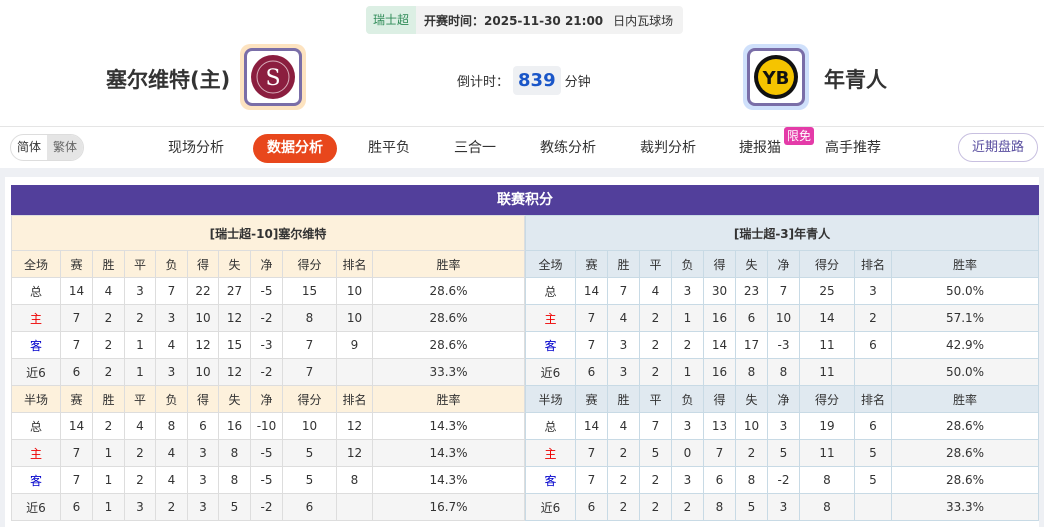  Describe the element at coordinates (668, 148) in the screenshot. I see `tab-referee-analysis: 裁判分析` at that location.